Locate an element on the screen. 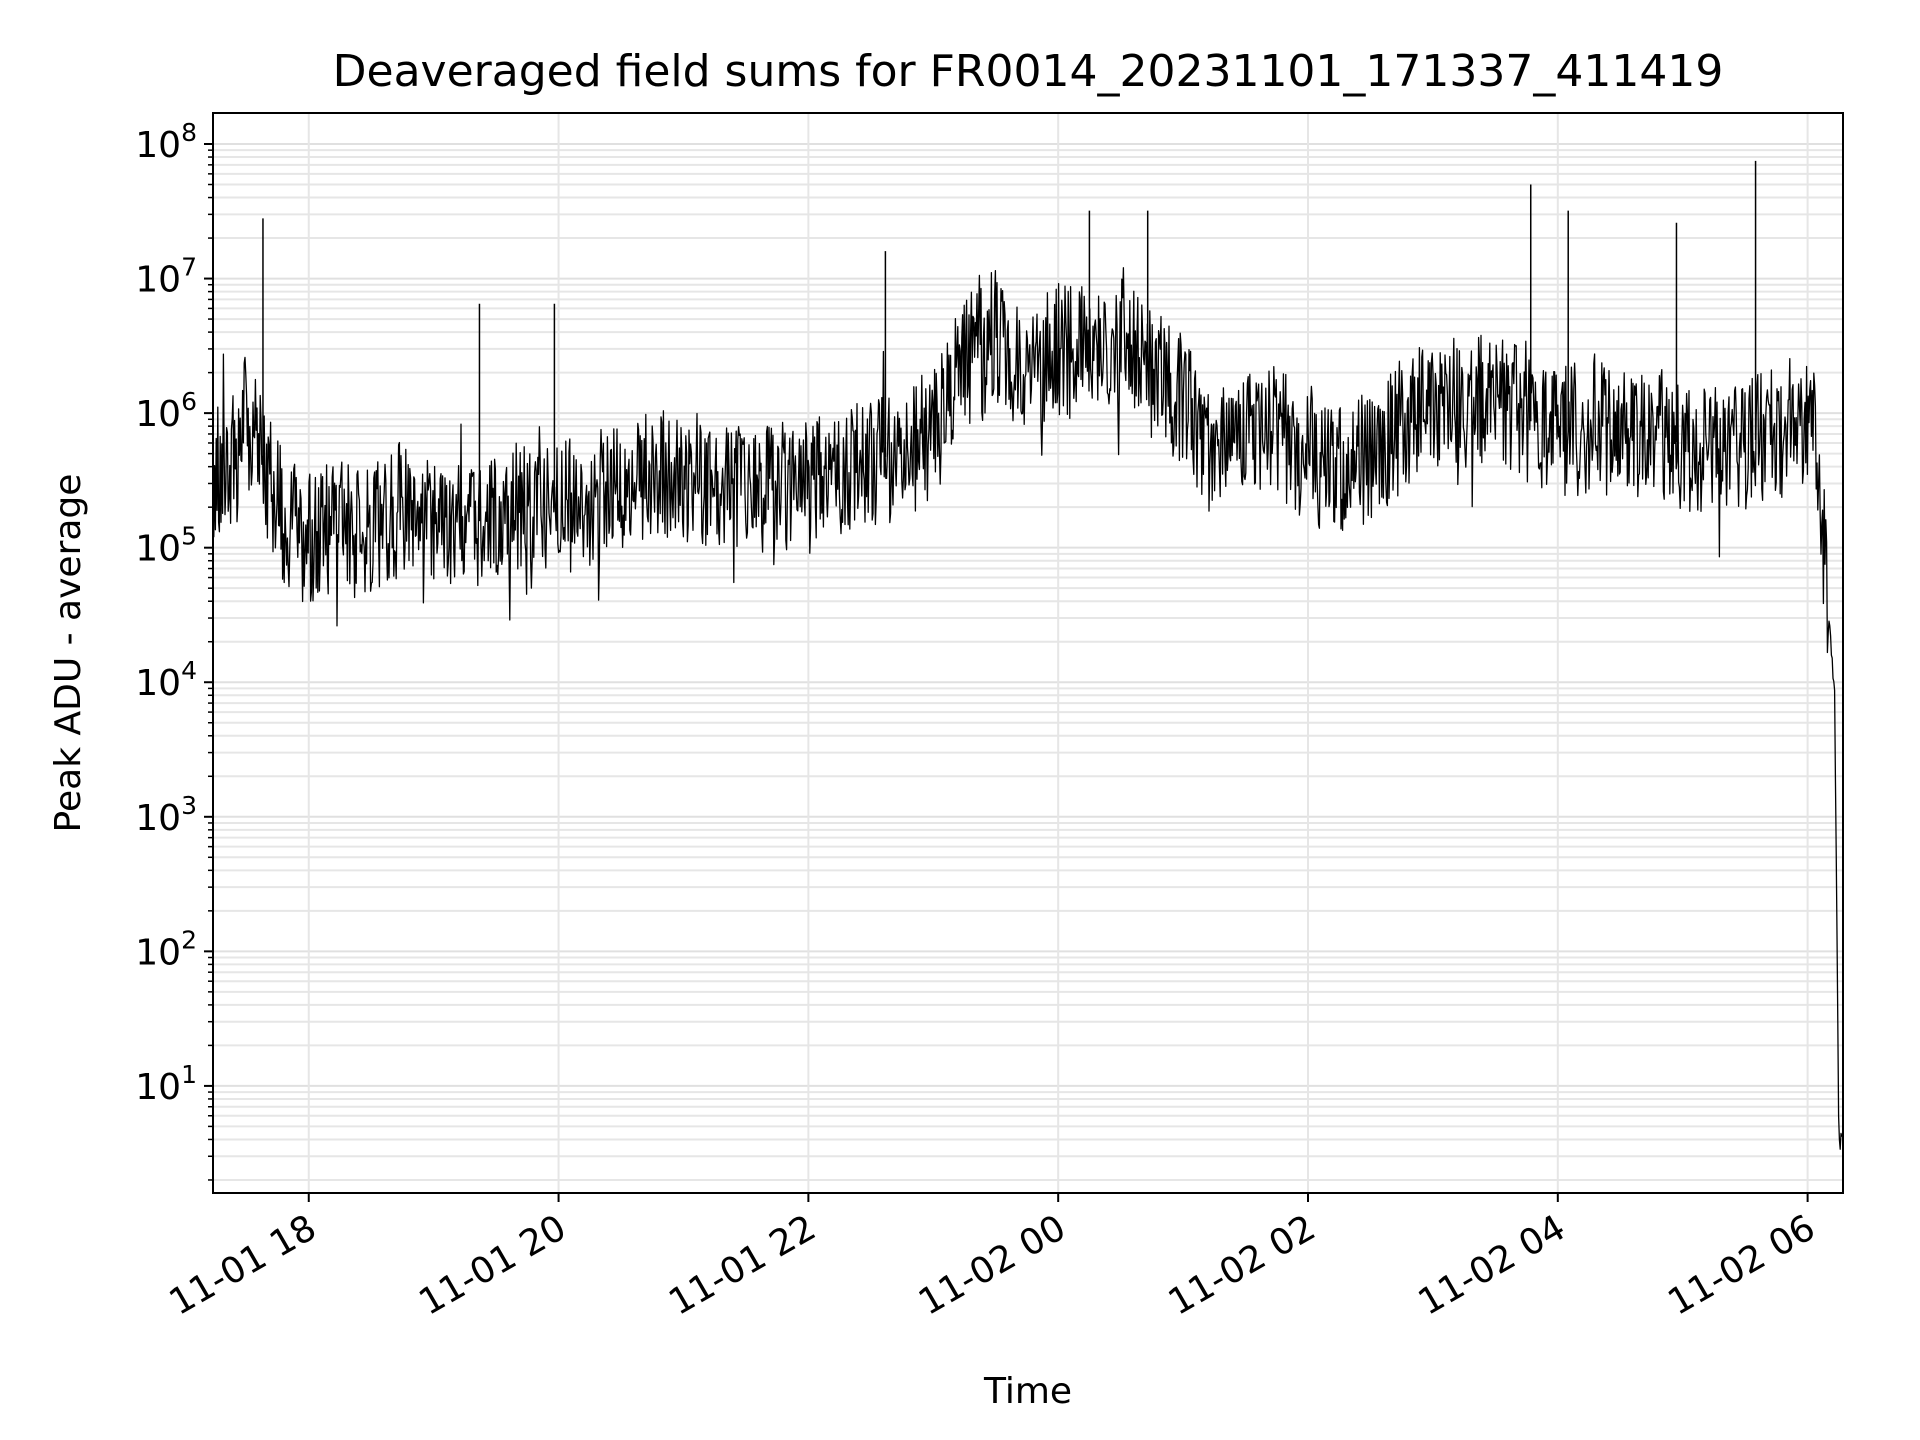 This screenshot has height=1440, width=1920. y-tick-label: 10¹ is located at coordinates (166, 1084).